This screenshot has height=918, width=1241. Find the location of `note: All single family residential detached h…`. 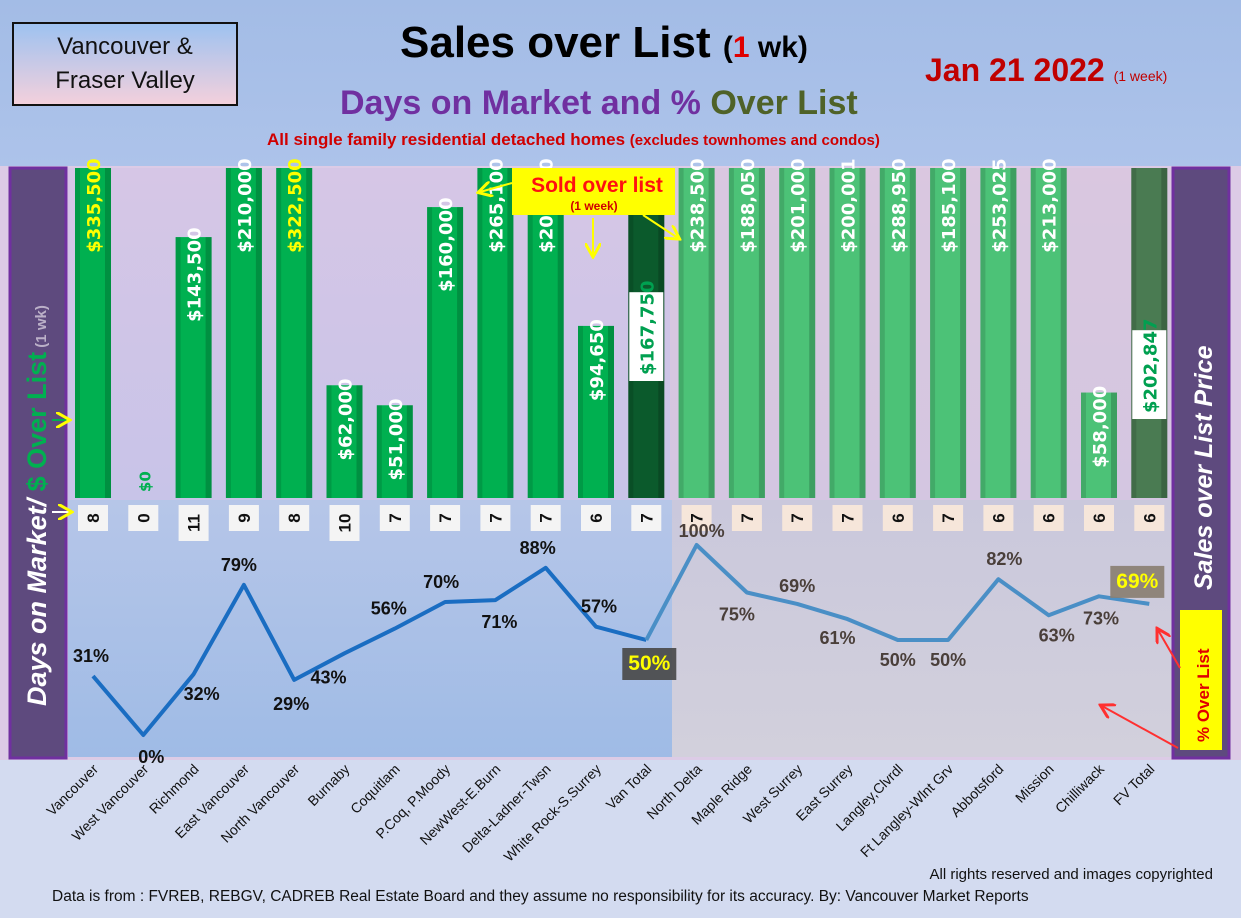

note: All single family residential detached h… is located at coordinates (573, 140).